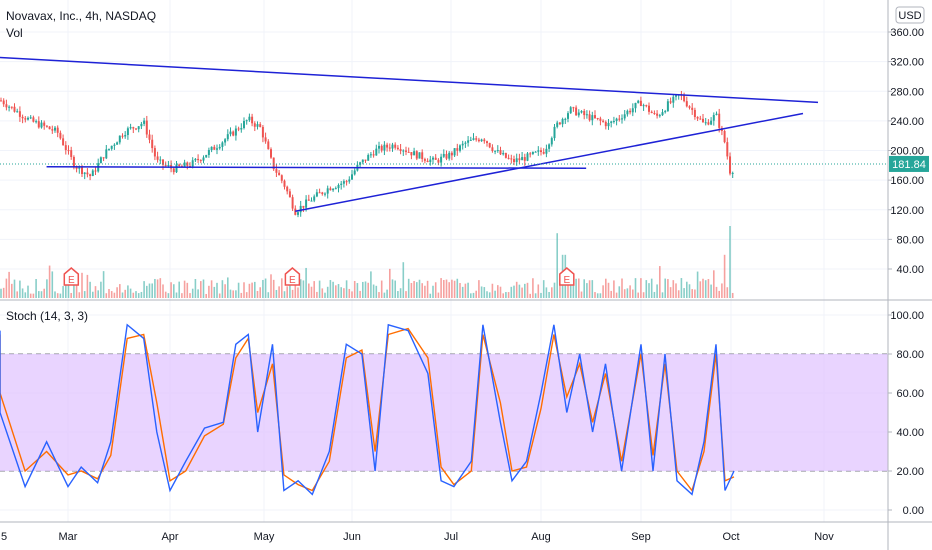 The height and width of the screenshot is (550, 932). What do you see at coordinates (409, 80) in the screenshot?
I see `trendline` at bounding box center [409, 80].